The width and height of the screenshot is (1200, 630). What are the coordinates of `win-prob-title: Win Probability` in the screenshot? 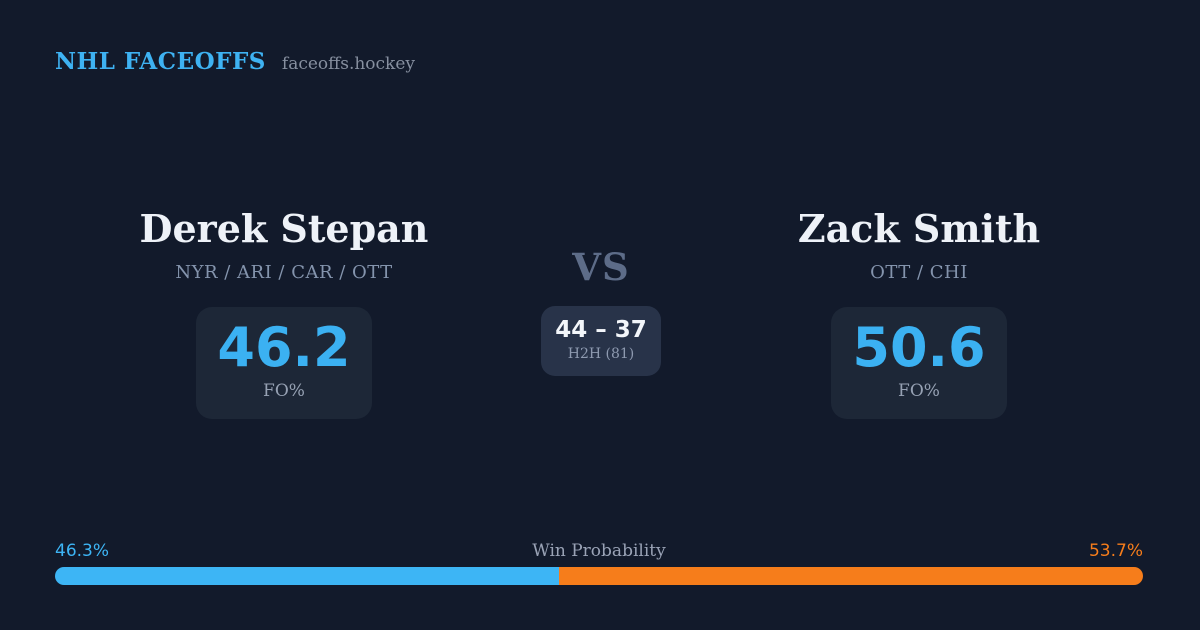 It's located at (599, 551).